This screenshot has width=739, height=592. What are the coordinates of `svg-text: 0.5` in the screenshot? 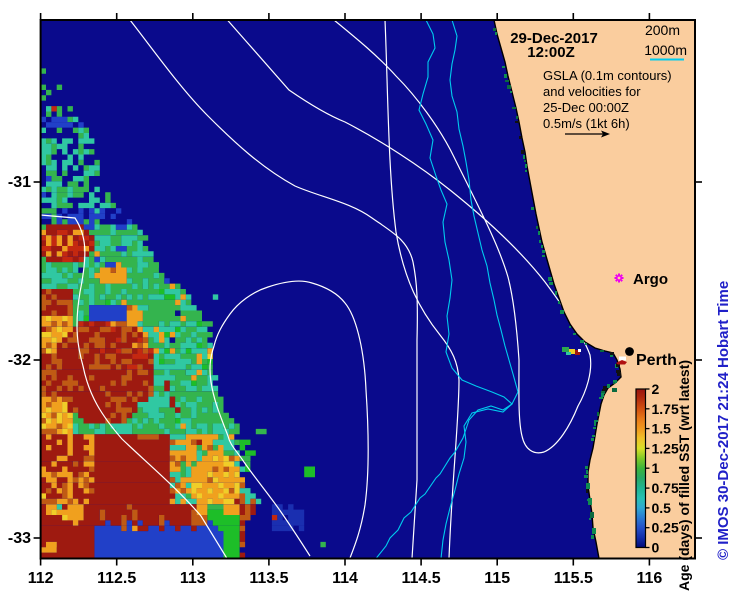 It's located at (662, 508).